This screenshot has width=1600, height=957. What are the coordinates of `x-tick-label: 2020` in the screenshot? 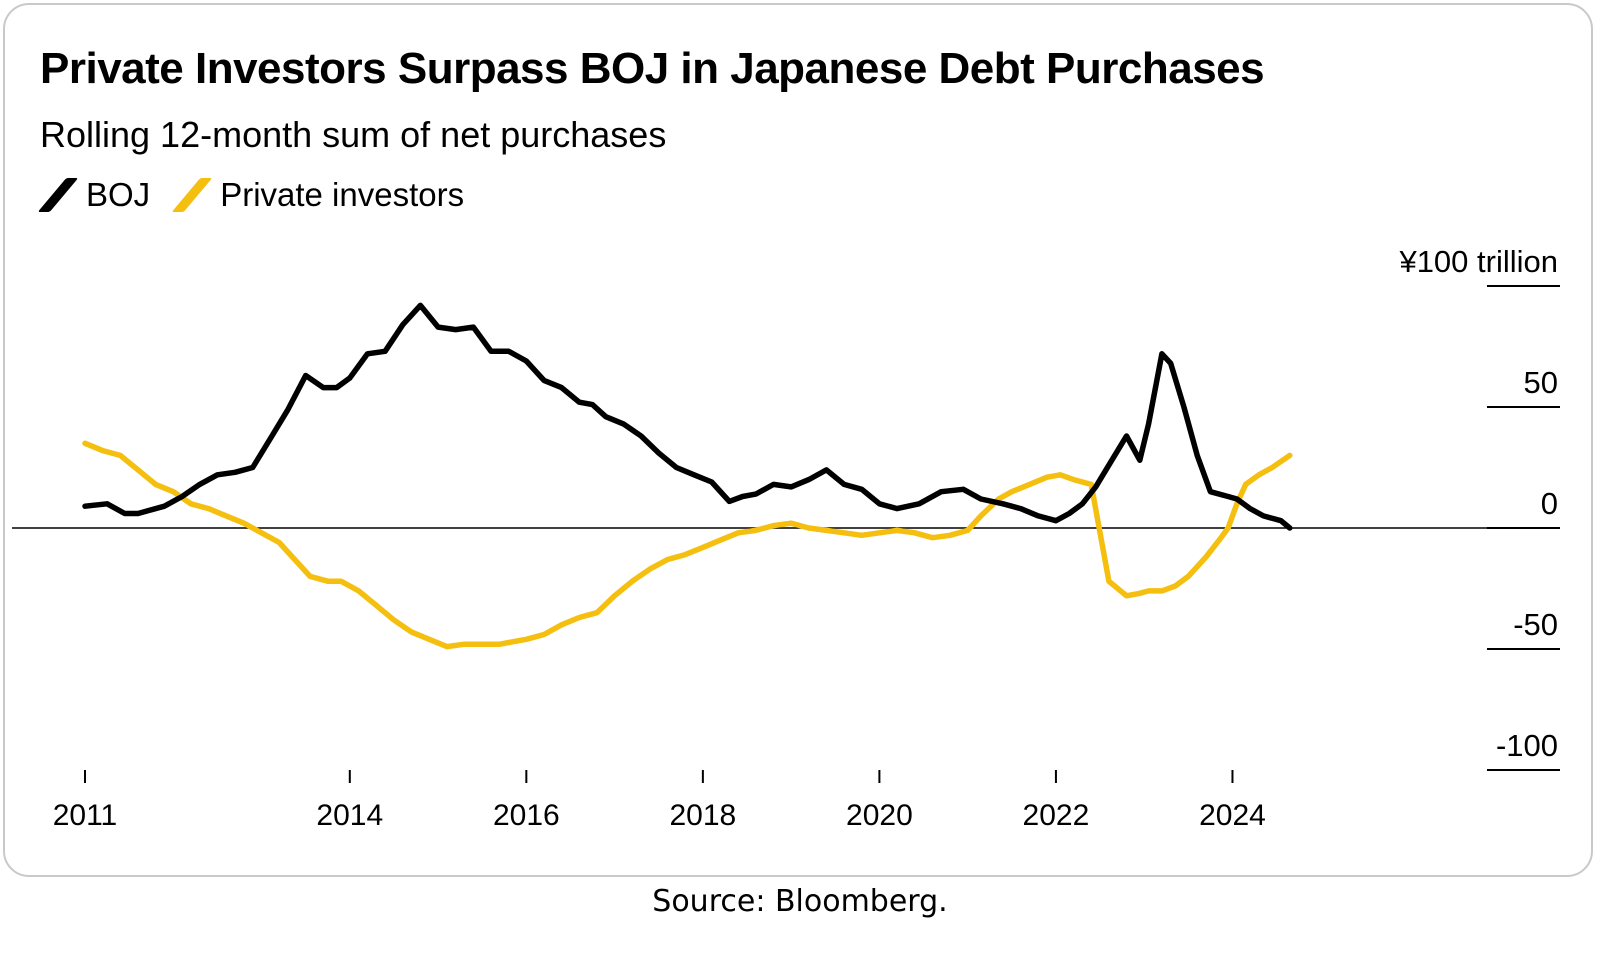 It's located at (879, 815).